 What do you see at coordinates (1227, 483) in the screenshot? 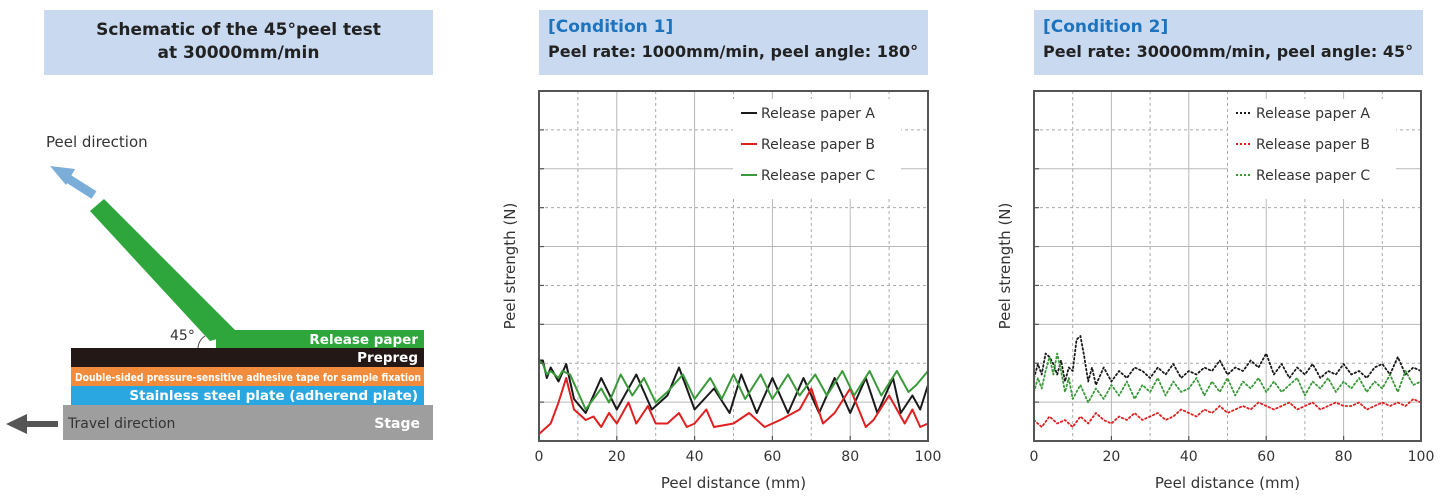
I see `chart2-x-axis-label: Peel distance (mm)` at bounding box center [1227, 483].